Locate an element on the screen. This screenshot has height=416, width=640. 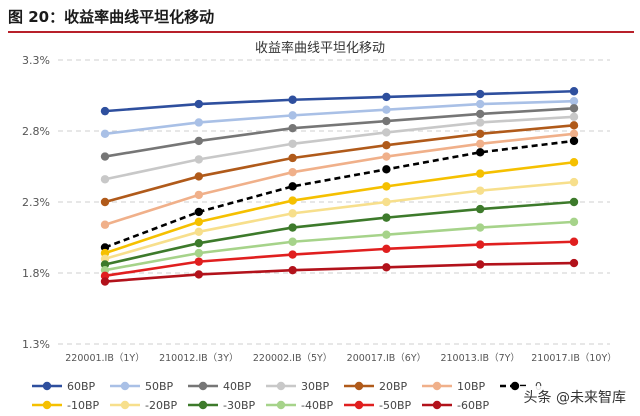
legend-item: -10BP is located at coordinates (66, 405).